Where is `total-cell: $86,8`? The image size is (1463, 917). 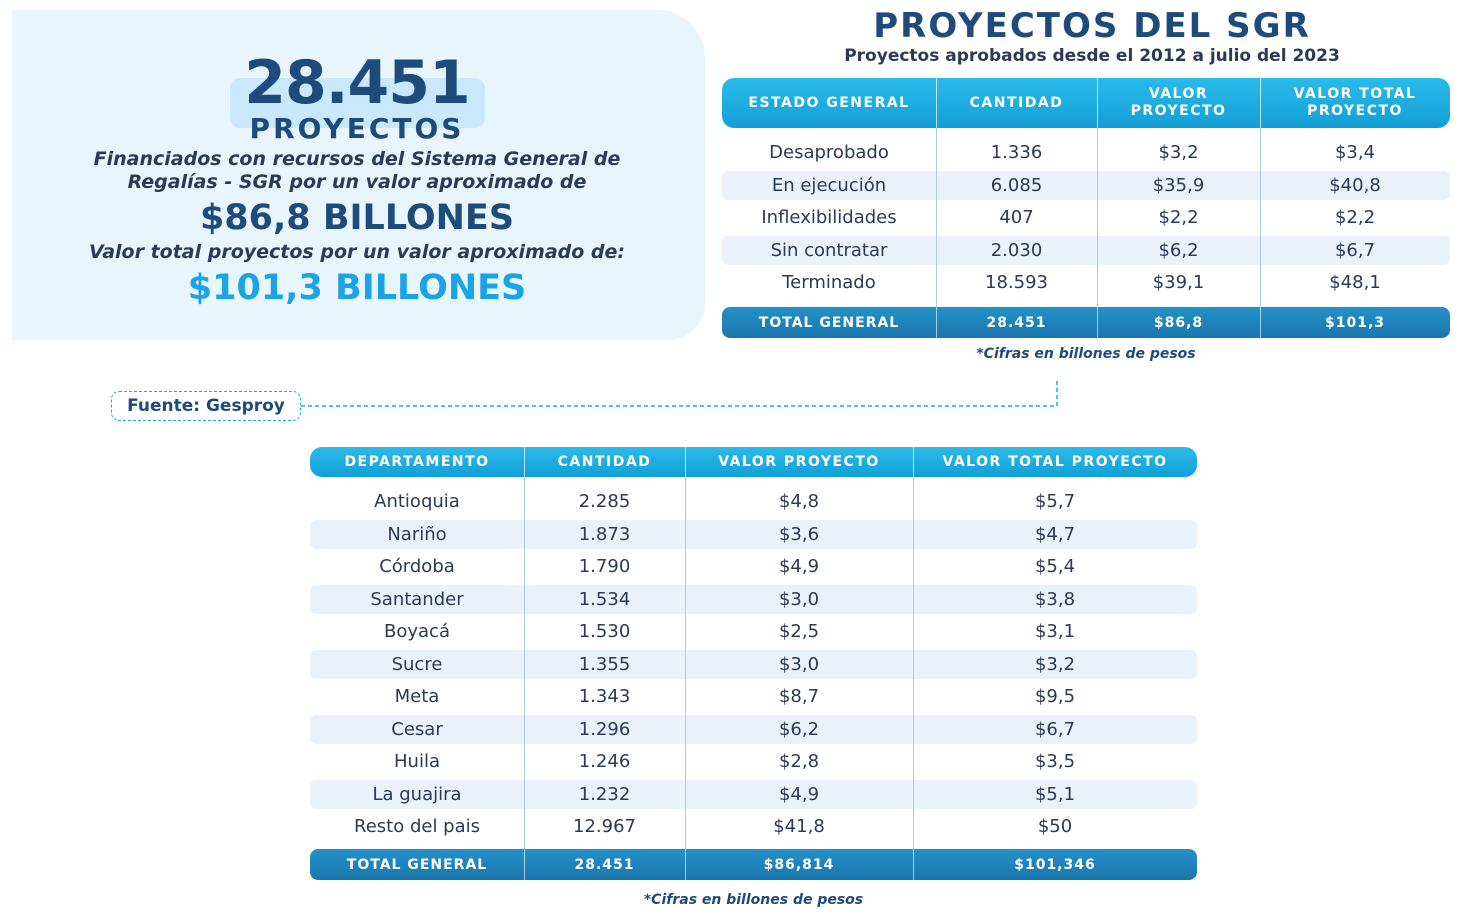 total-cell: $86,8 is located at coordinates (1178, 322).